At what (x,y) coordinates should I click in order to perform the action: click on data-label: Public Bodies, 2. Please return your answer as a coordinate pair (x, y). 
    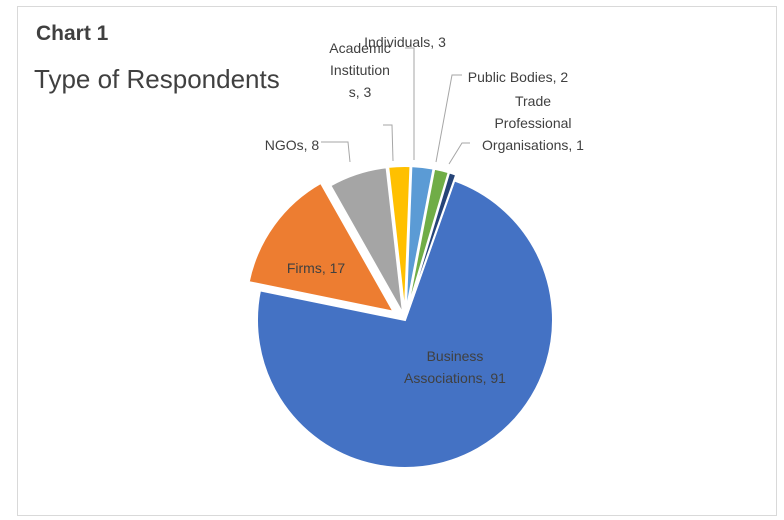
    Looking at the image, I should click on (518, 77).